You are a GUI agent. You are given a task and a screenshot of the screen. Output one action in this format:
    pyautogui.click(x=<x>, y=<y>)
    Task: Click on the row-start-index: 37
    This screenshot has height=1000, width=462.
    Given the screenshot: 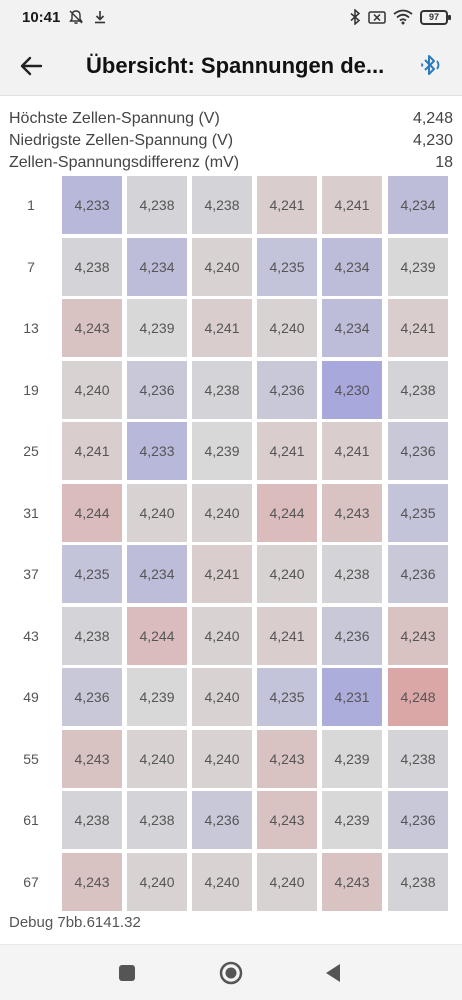 What is the action you would take?
    pyautogui.click(x=31, y=574)
    